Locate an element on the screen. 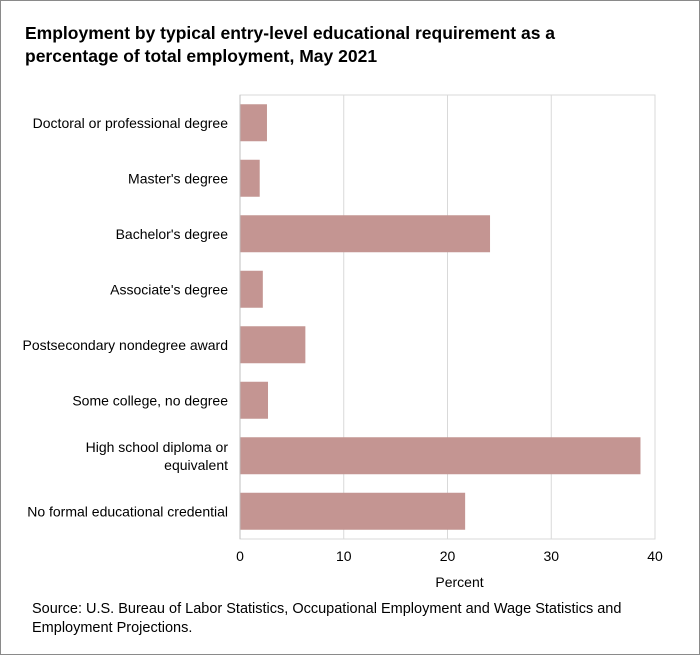  x-tick-label-10: 10 is located at coordinates (344, 556).